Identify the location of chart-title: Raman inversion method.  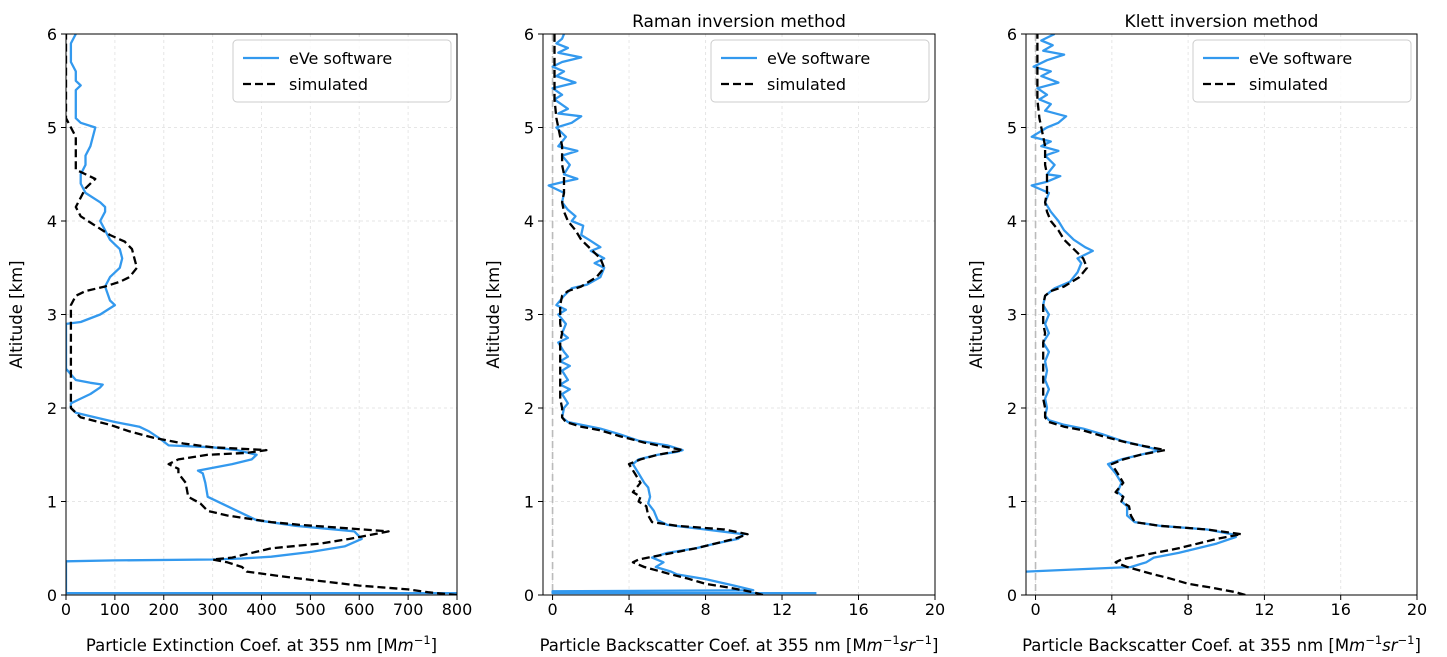
(739, 22).